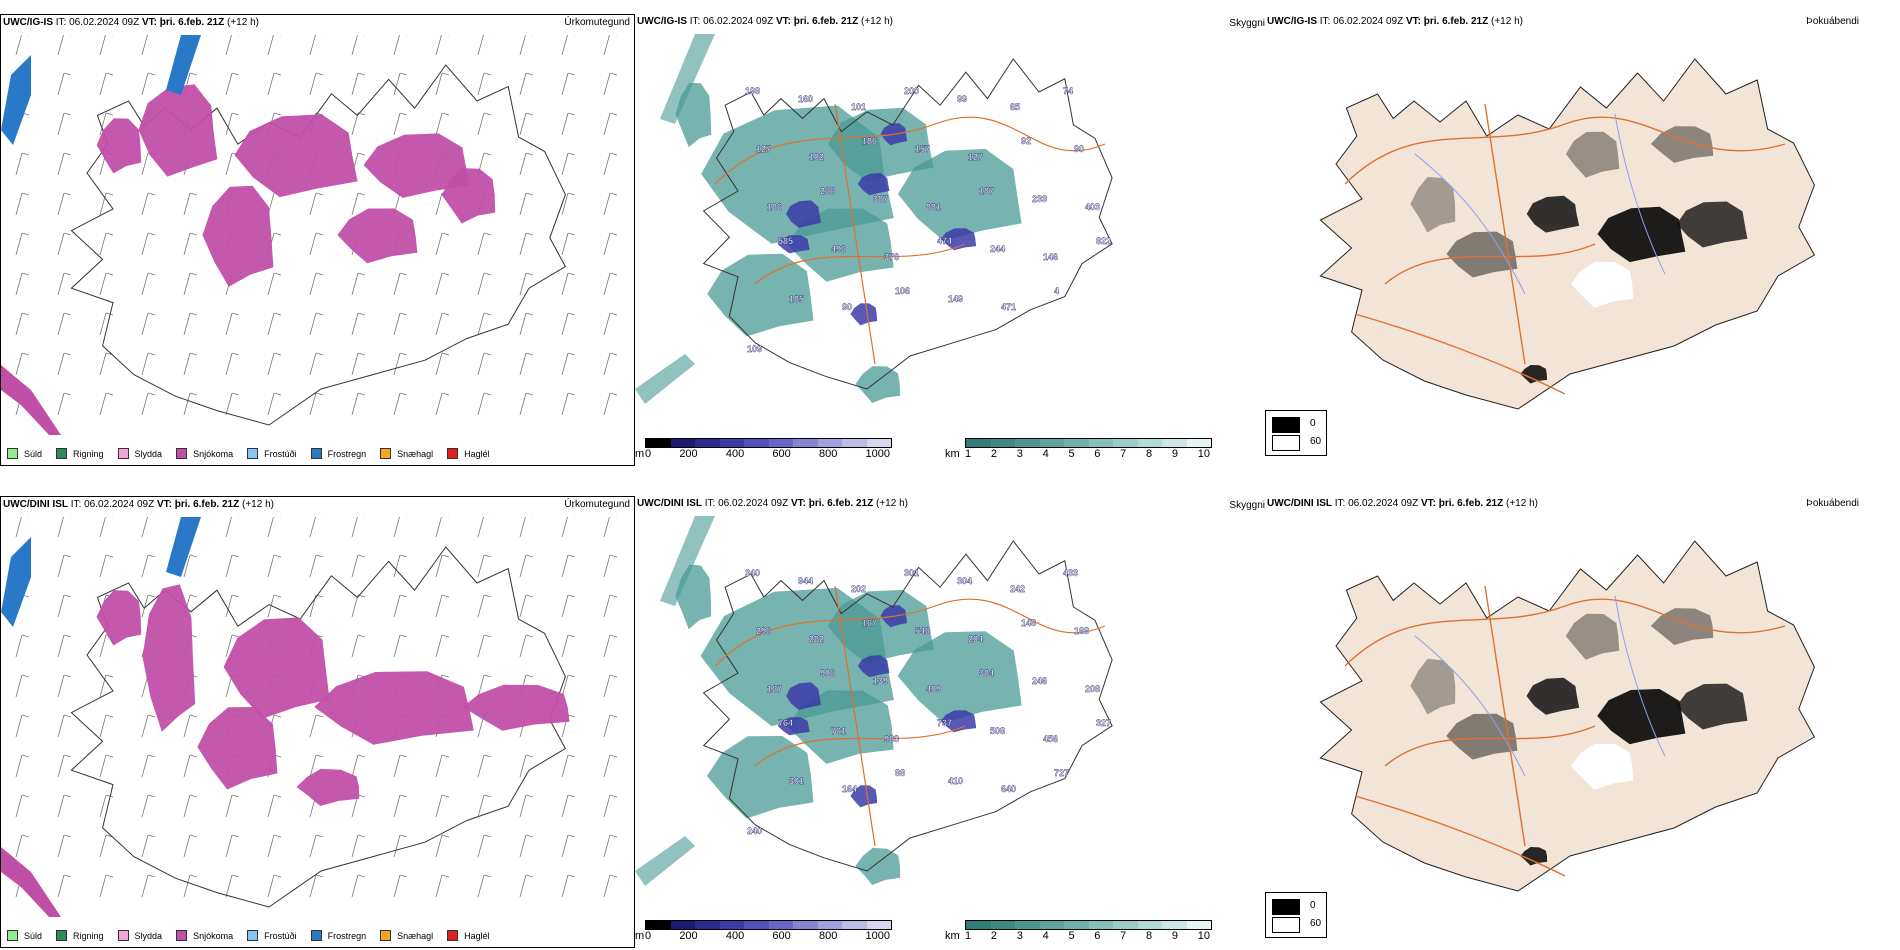 This screenshot has height=950, width=1900. I want to click on cloud-base-label: 109, so click(754, 349).